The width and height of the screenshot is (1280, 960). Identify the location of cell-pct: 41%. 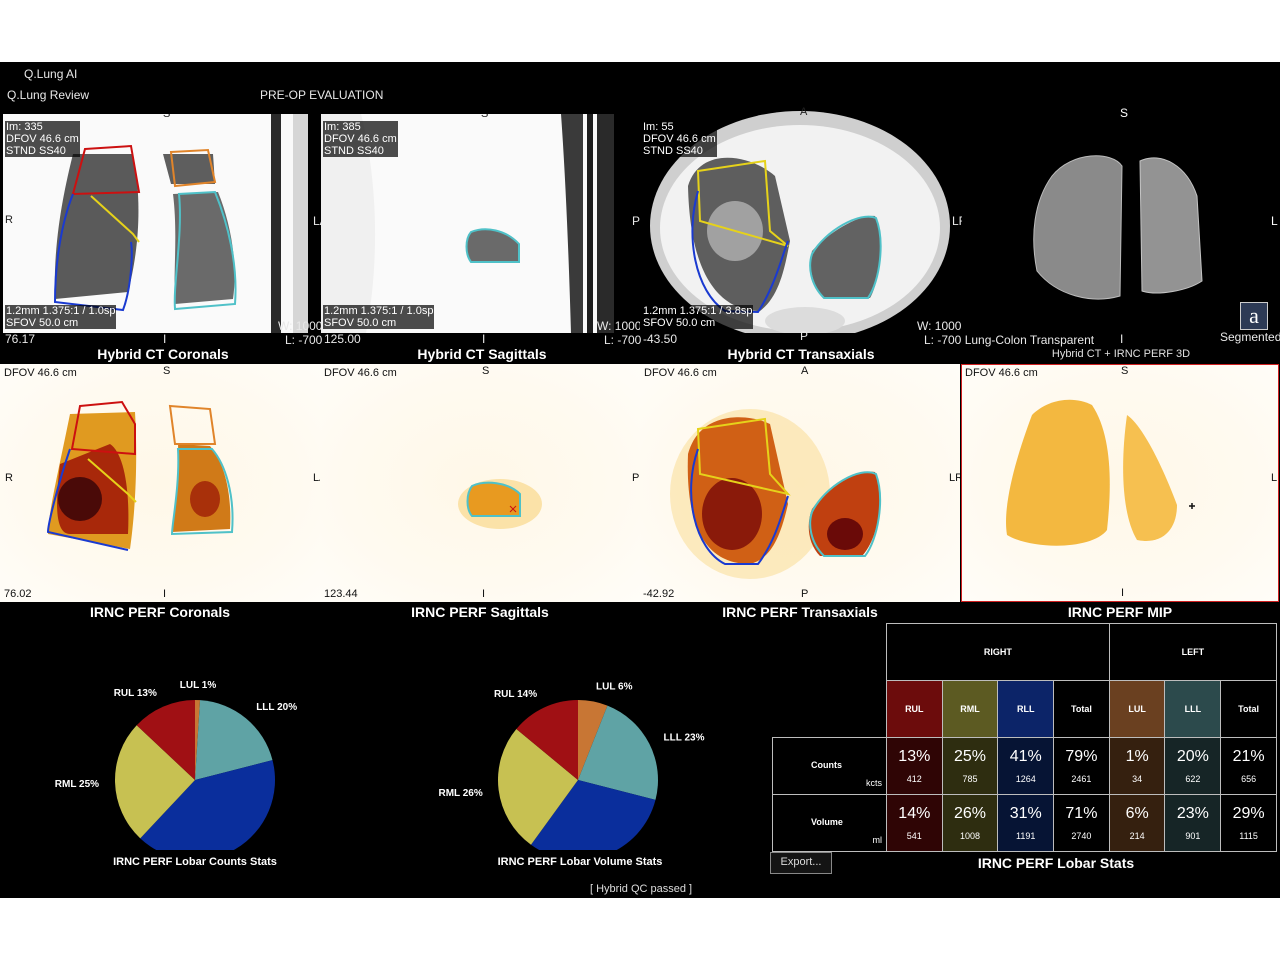
(1025, 756).